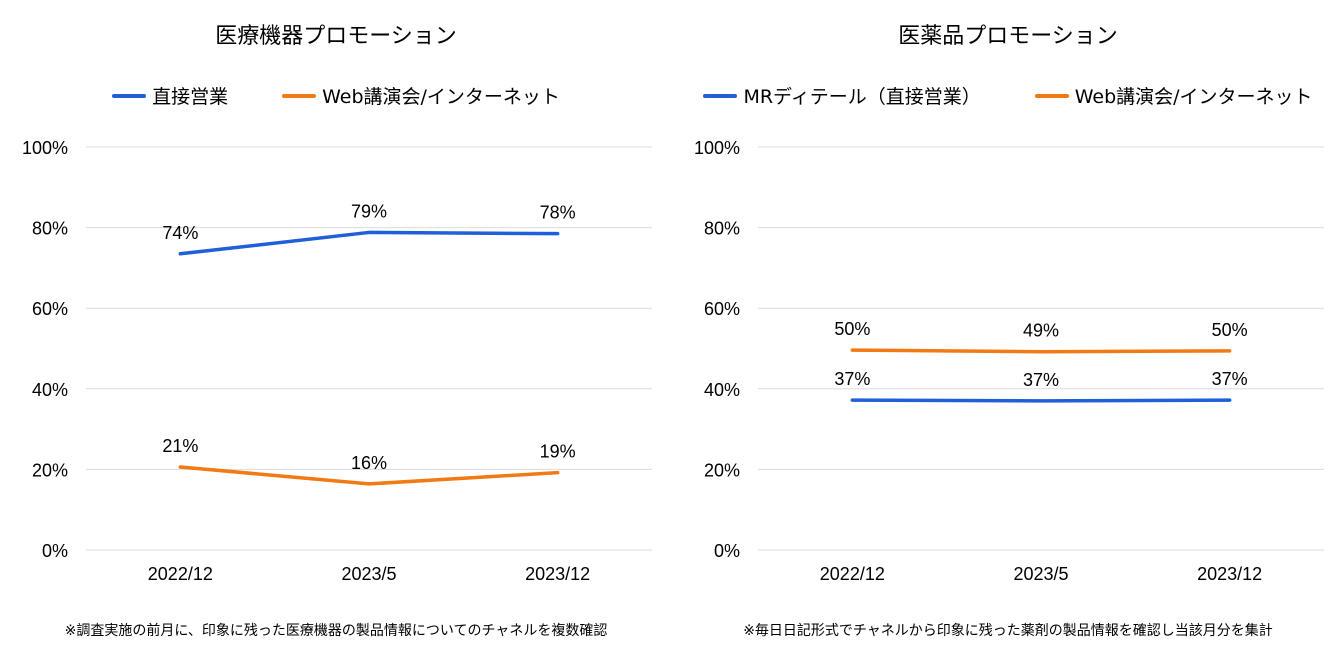  I want to click on data-label: 78%, so click(558, 213).